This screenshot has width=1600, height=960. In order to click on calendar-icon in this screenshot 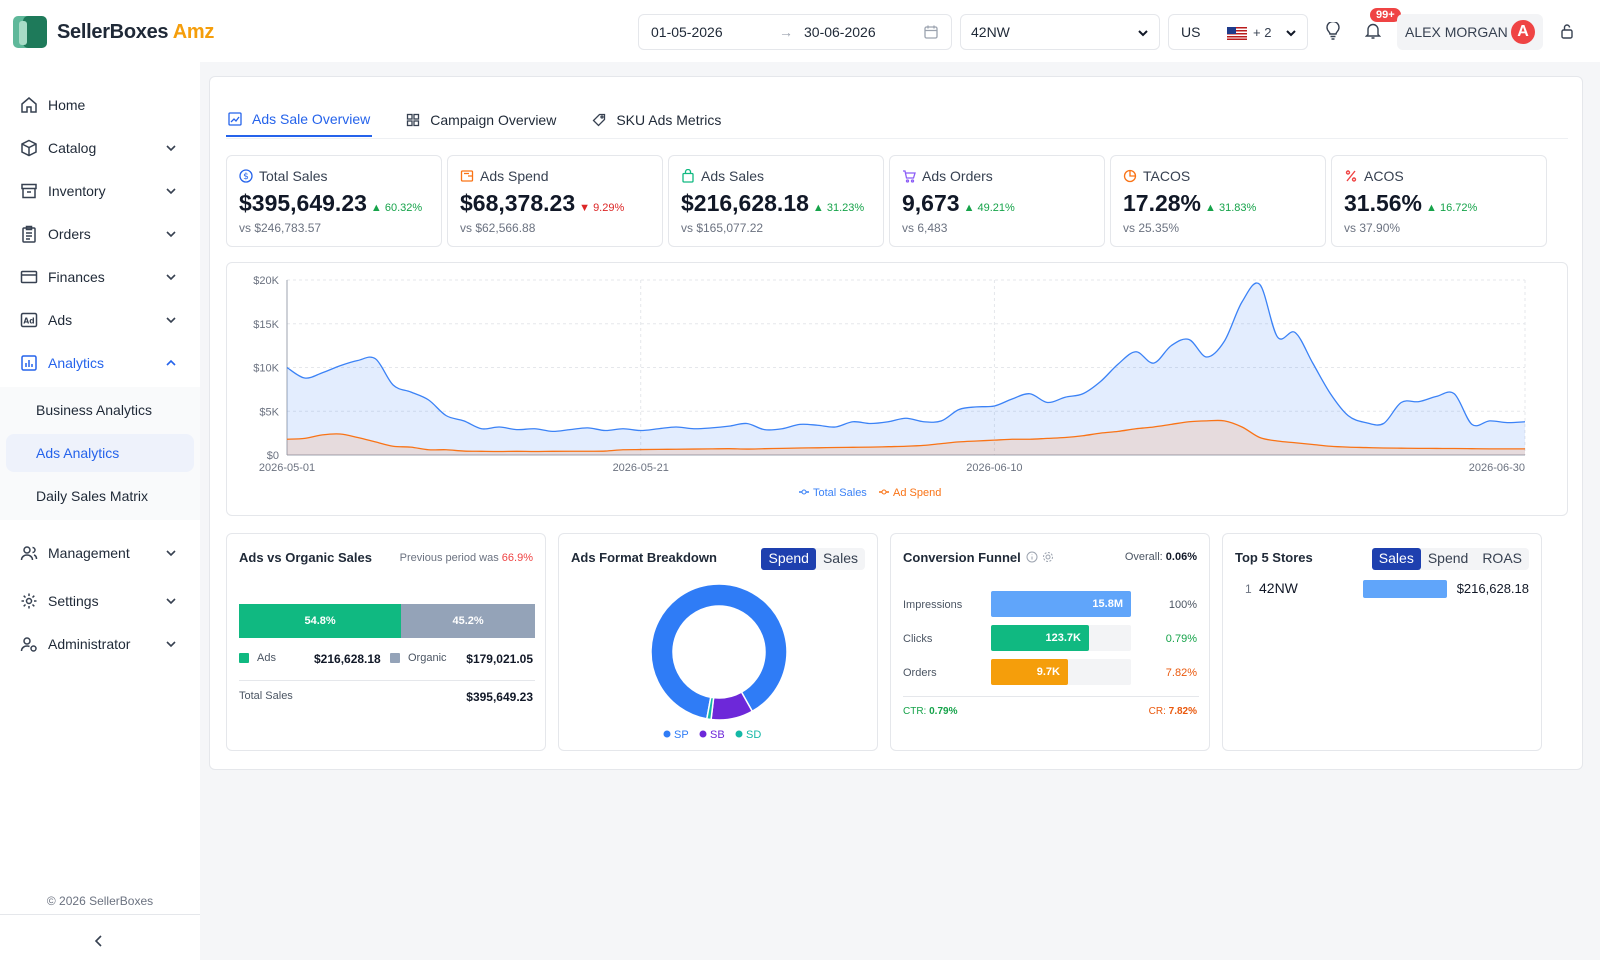, I will do `click(931, 32)`.